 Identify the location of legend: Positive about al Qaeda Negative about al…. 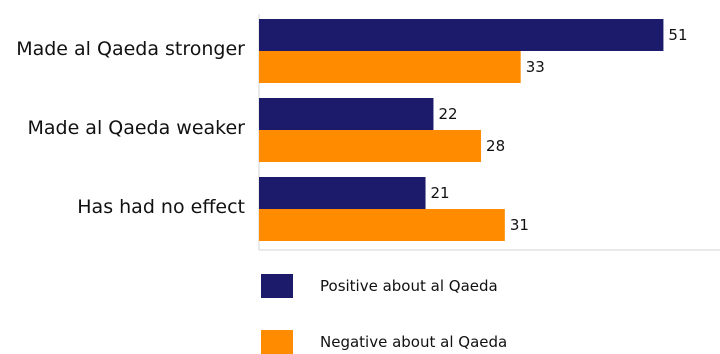
(384, 314).